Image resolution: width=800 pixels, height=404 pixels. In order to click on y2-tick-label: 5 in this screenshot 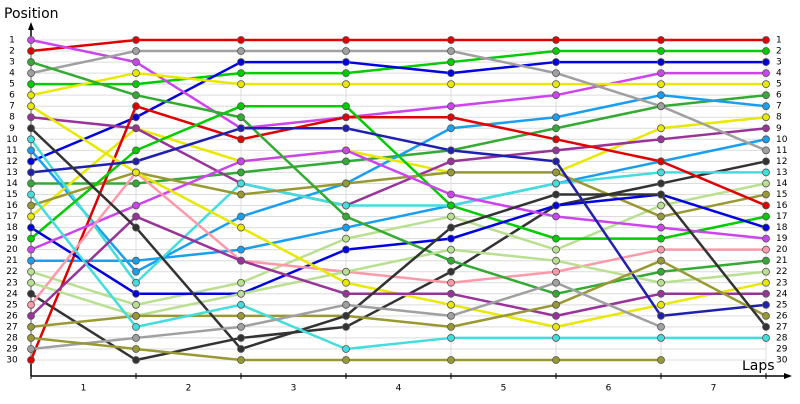, I will do `click(779, 85)`.